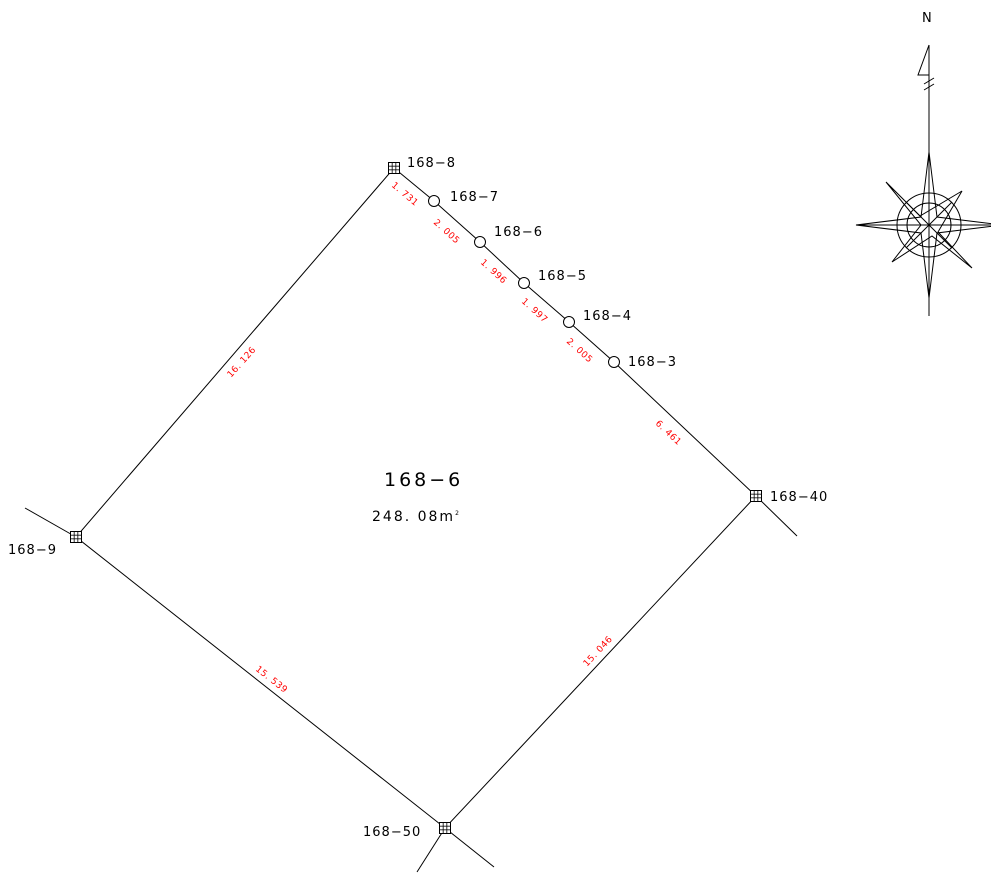 The image size is (991, 876). What do you see at coordinates (799, 497) in the screenshot?
I see `point-label-168-40: 168−40` at bounding box center [799, 497].